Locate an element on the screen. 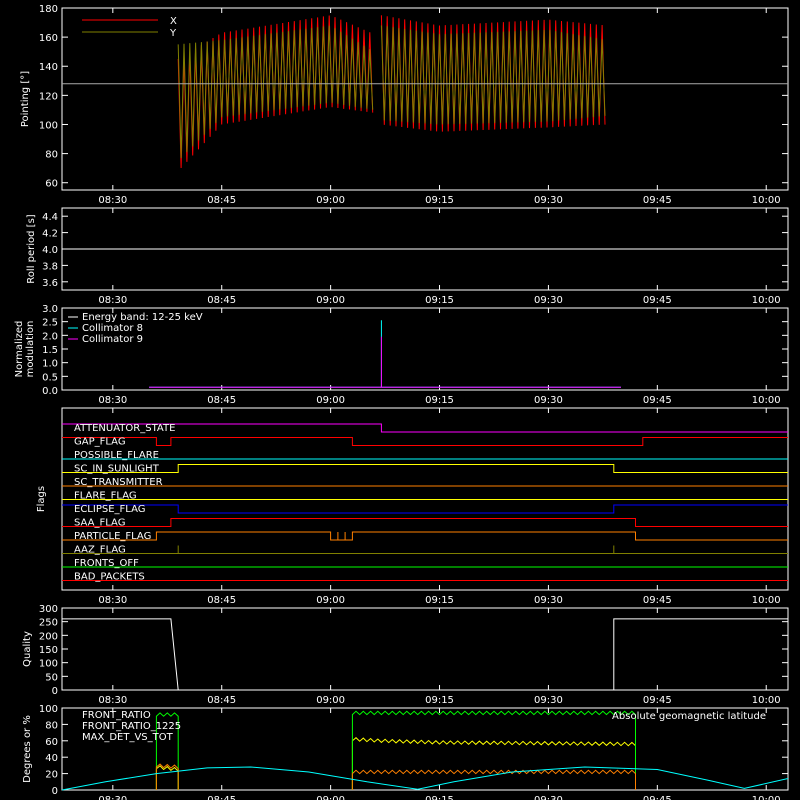 Image resolution: width=800 pixels, height=800 pixels. annotation-label: Absolute geomagnetic latitude is located at coordinates (689, 716).